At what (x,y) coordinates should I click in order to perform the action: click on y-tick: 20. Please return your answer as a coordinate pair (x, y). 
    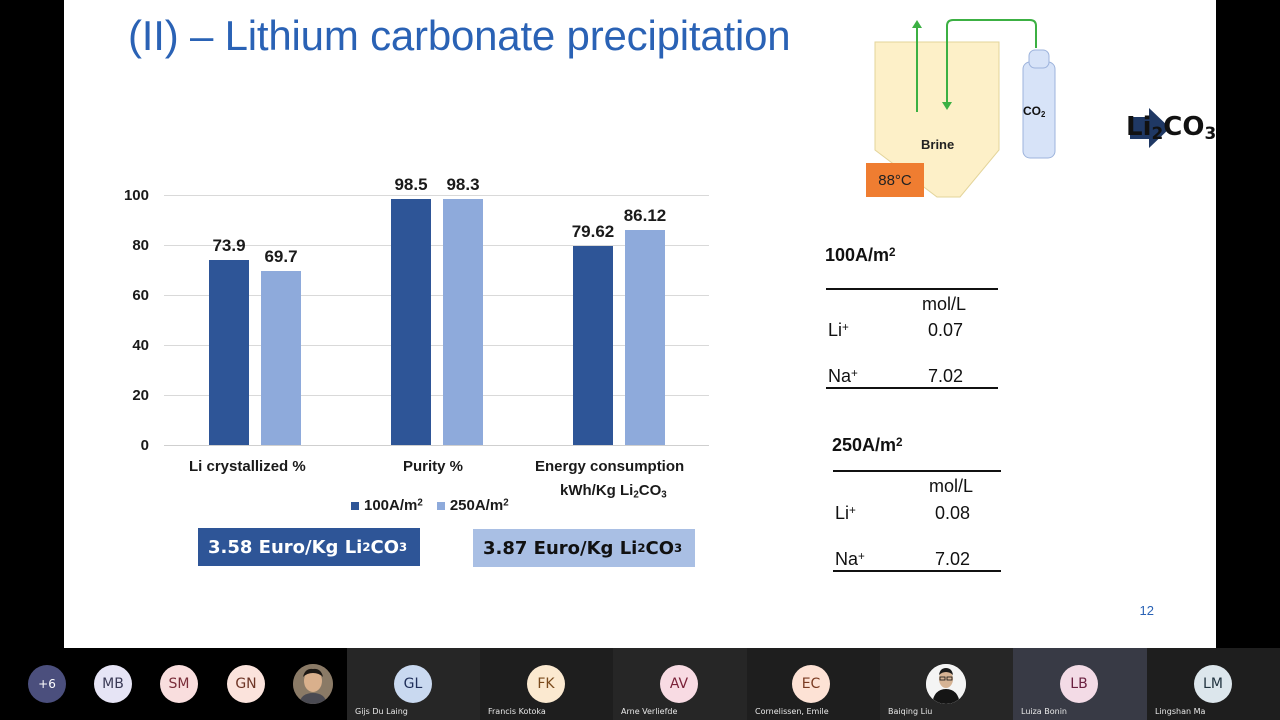
    Looking at the image, I should click on (140, 395).